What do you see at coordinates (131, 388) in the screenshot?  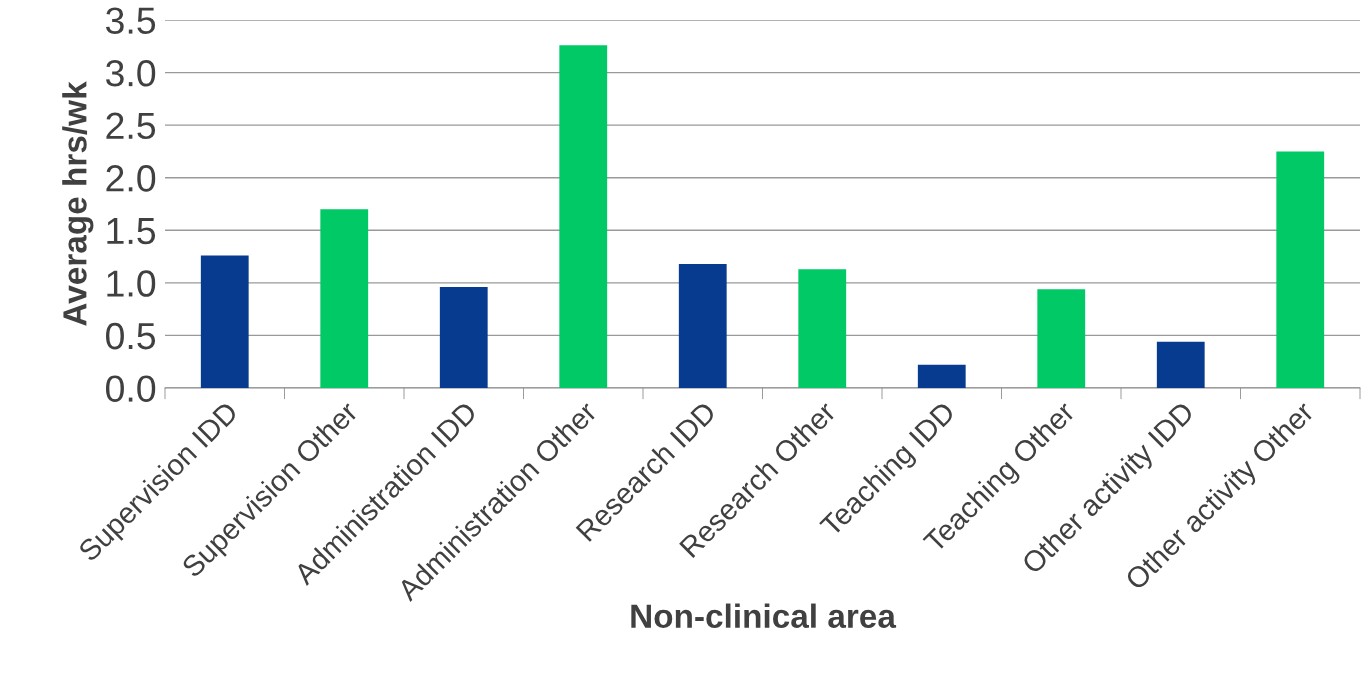 I see `y-tick-label: 0.0` at bounding box center [131, 388].